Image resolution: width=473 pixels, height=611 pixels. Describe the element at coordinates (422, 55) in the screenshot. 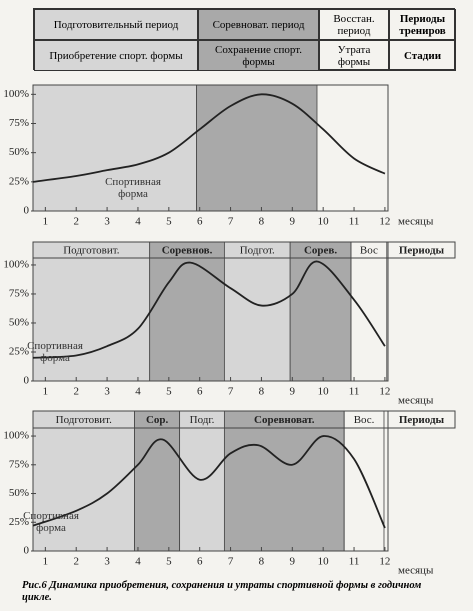

I see `header-cell: Стадии` at that location.